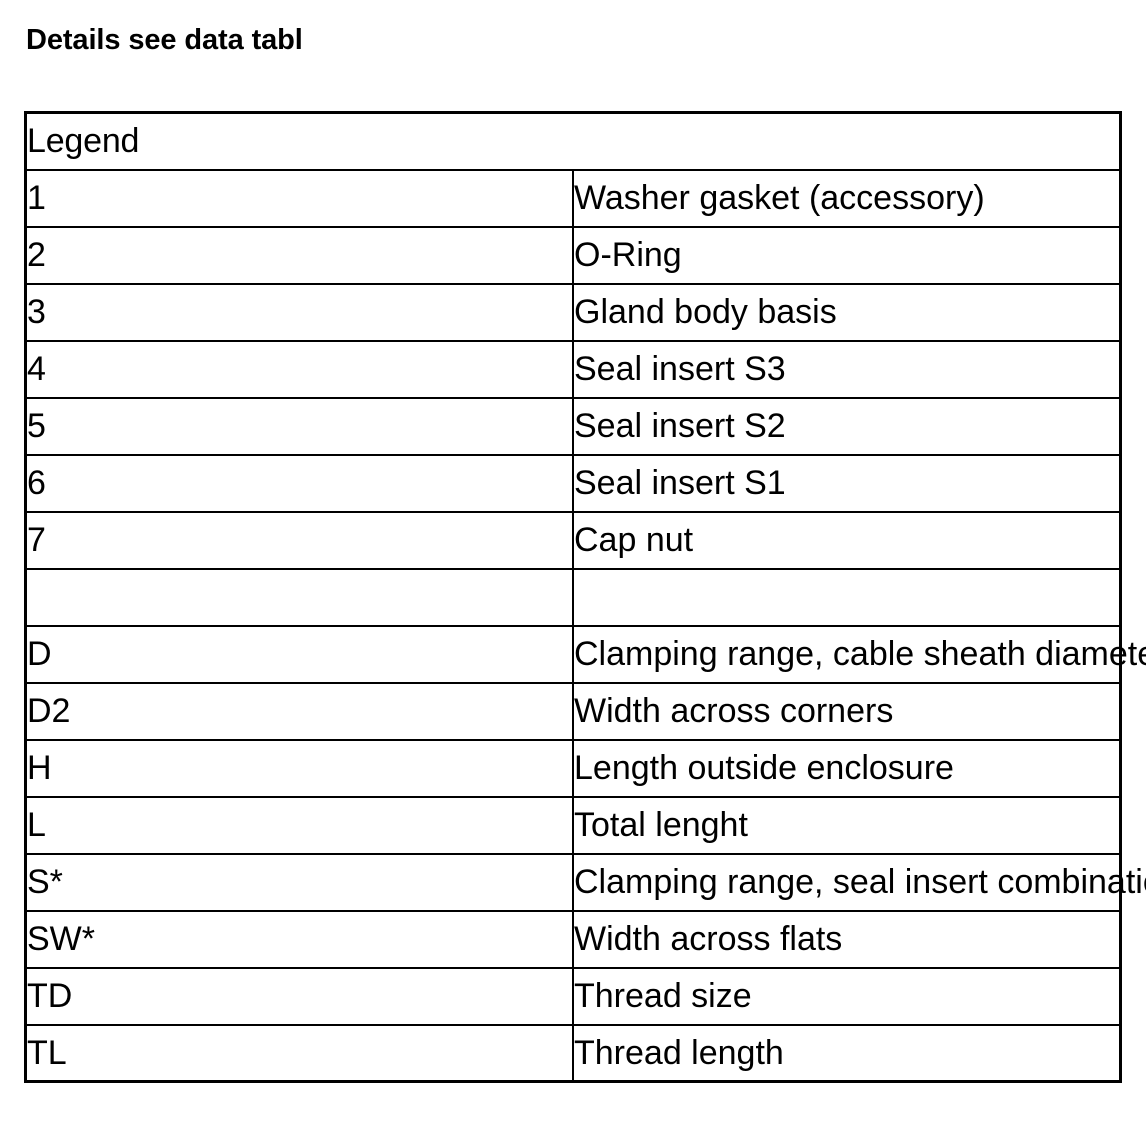 This screenshot has width=1146, height=1146. What do you see at coordinates (847, 312) in the screenshot?
I see `legend-description-cell: Gland body basis` at bounding box center [847, 312].